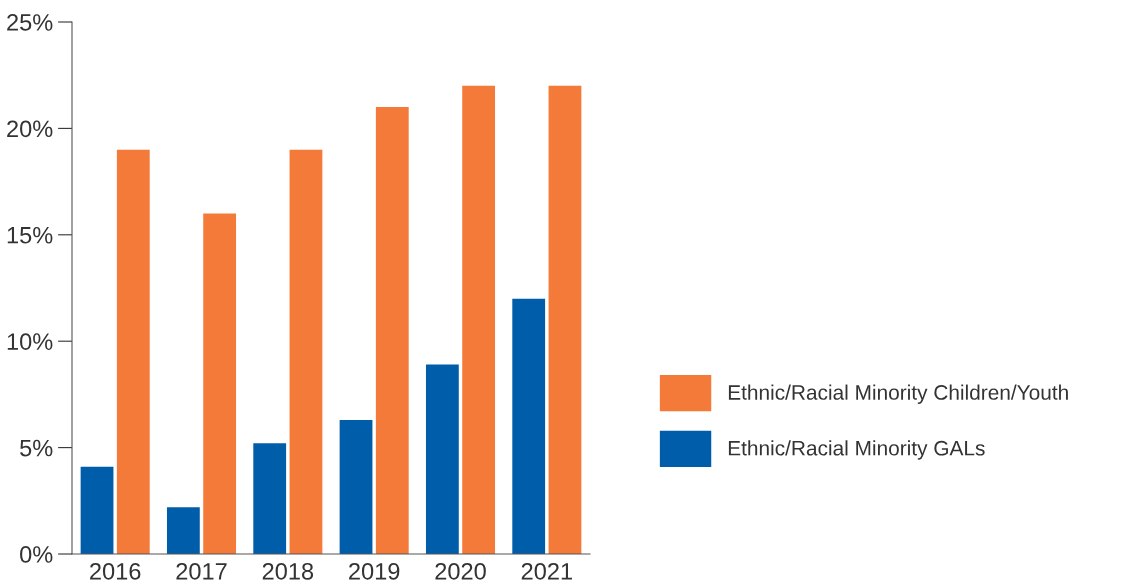 This screenshot has height=582, width=1136. I want to click on y-tick-label: 10%, so click(30, 341).